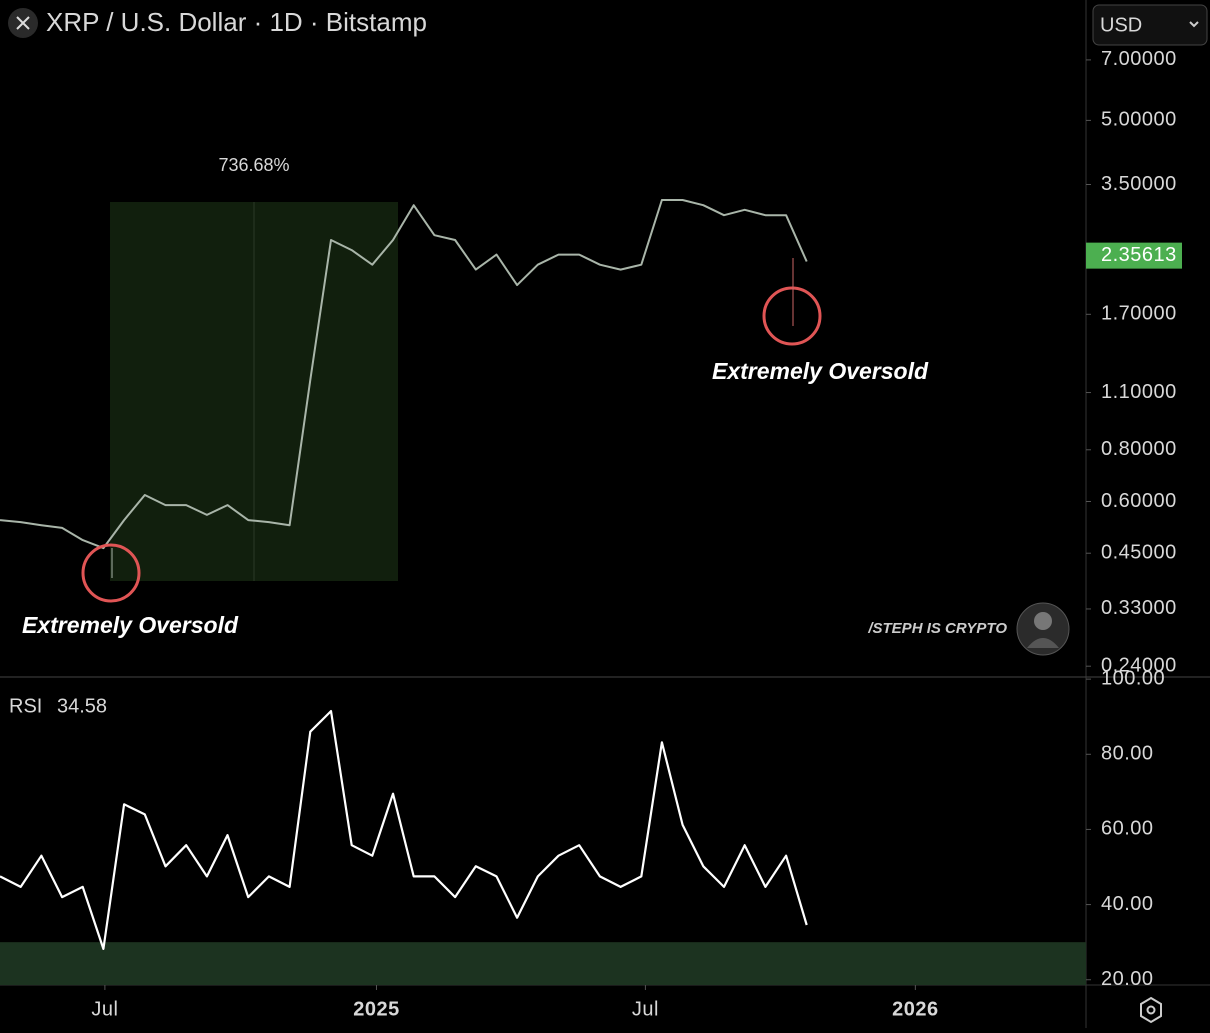 Image resolution: width=1210 pixels, height=1033 pixels. Describe the element at coordinates (1139, 59) in the screenshot. I see `y-tick-label: 7.00000` at that location.